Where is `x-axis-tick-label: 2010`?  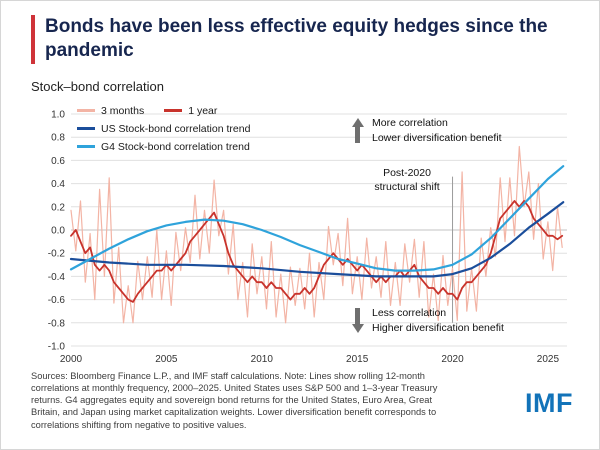 x-axis-tick-label: 2010 is located at coordinates (262, 359).